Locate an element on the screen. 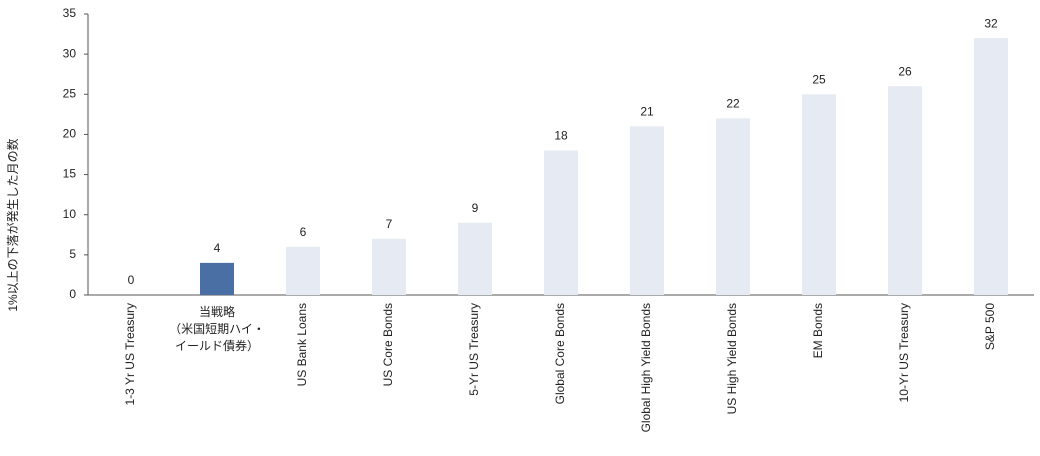 The image size is (1040, 456). y-axis-label: 1%以上の下落が発生した月の数 is located at coordinates (12, 224).